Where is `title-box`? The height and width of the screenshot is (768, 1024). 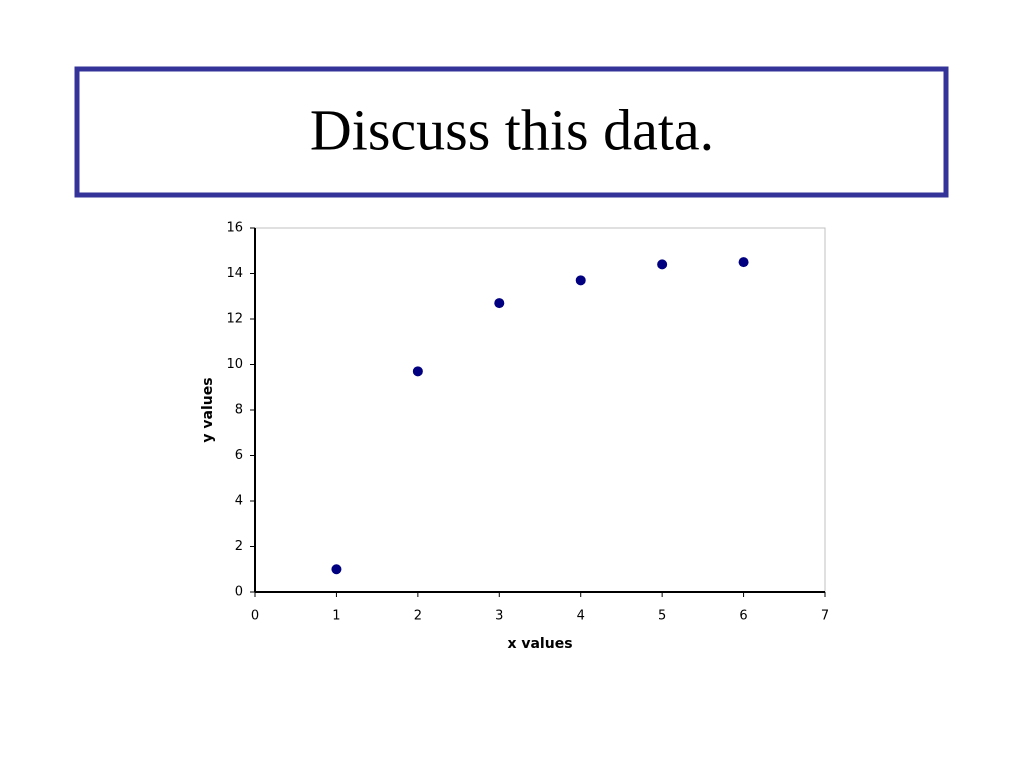
title-box is located at coordinates (511, 132).